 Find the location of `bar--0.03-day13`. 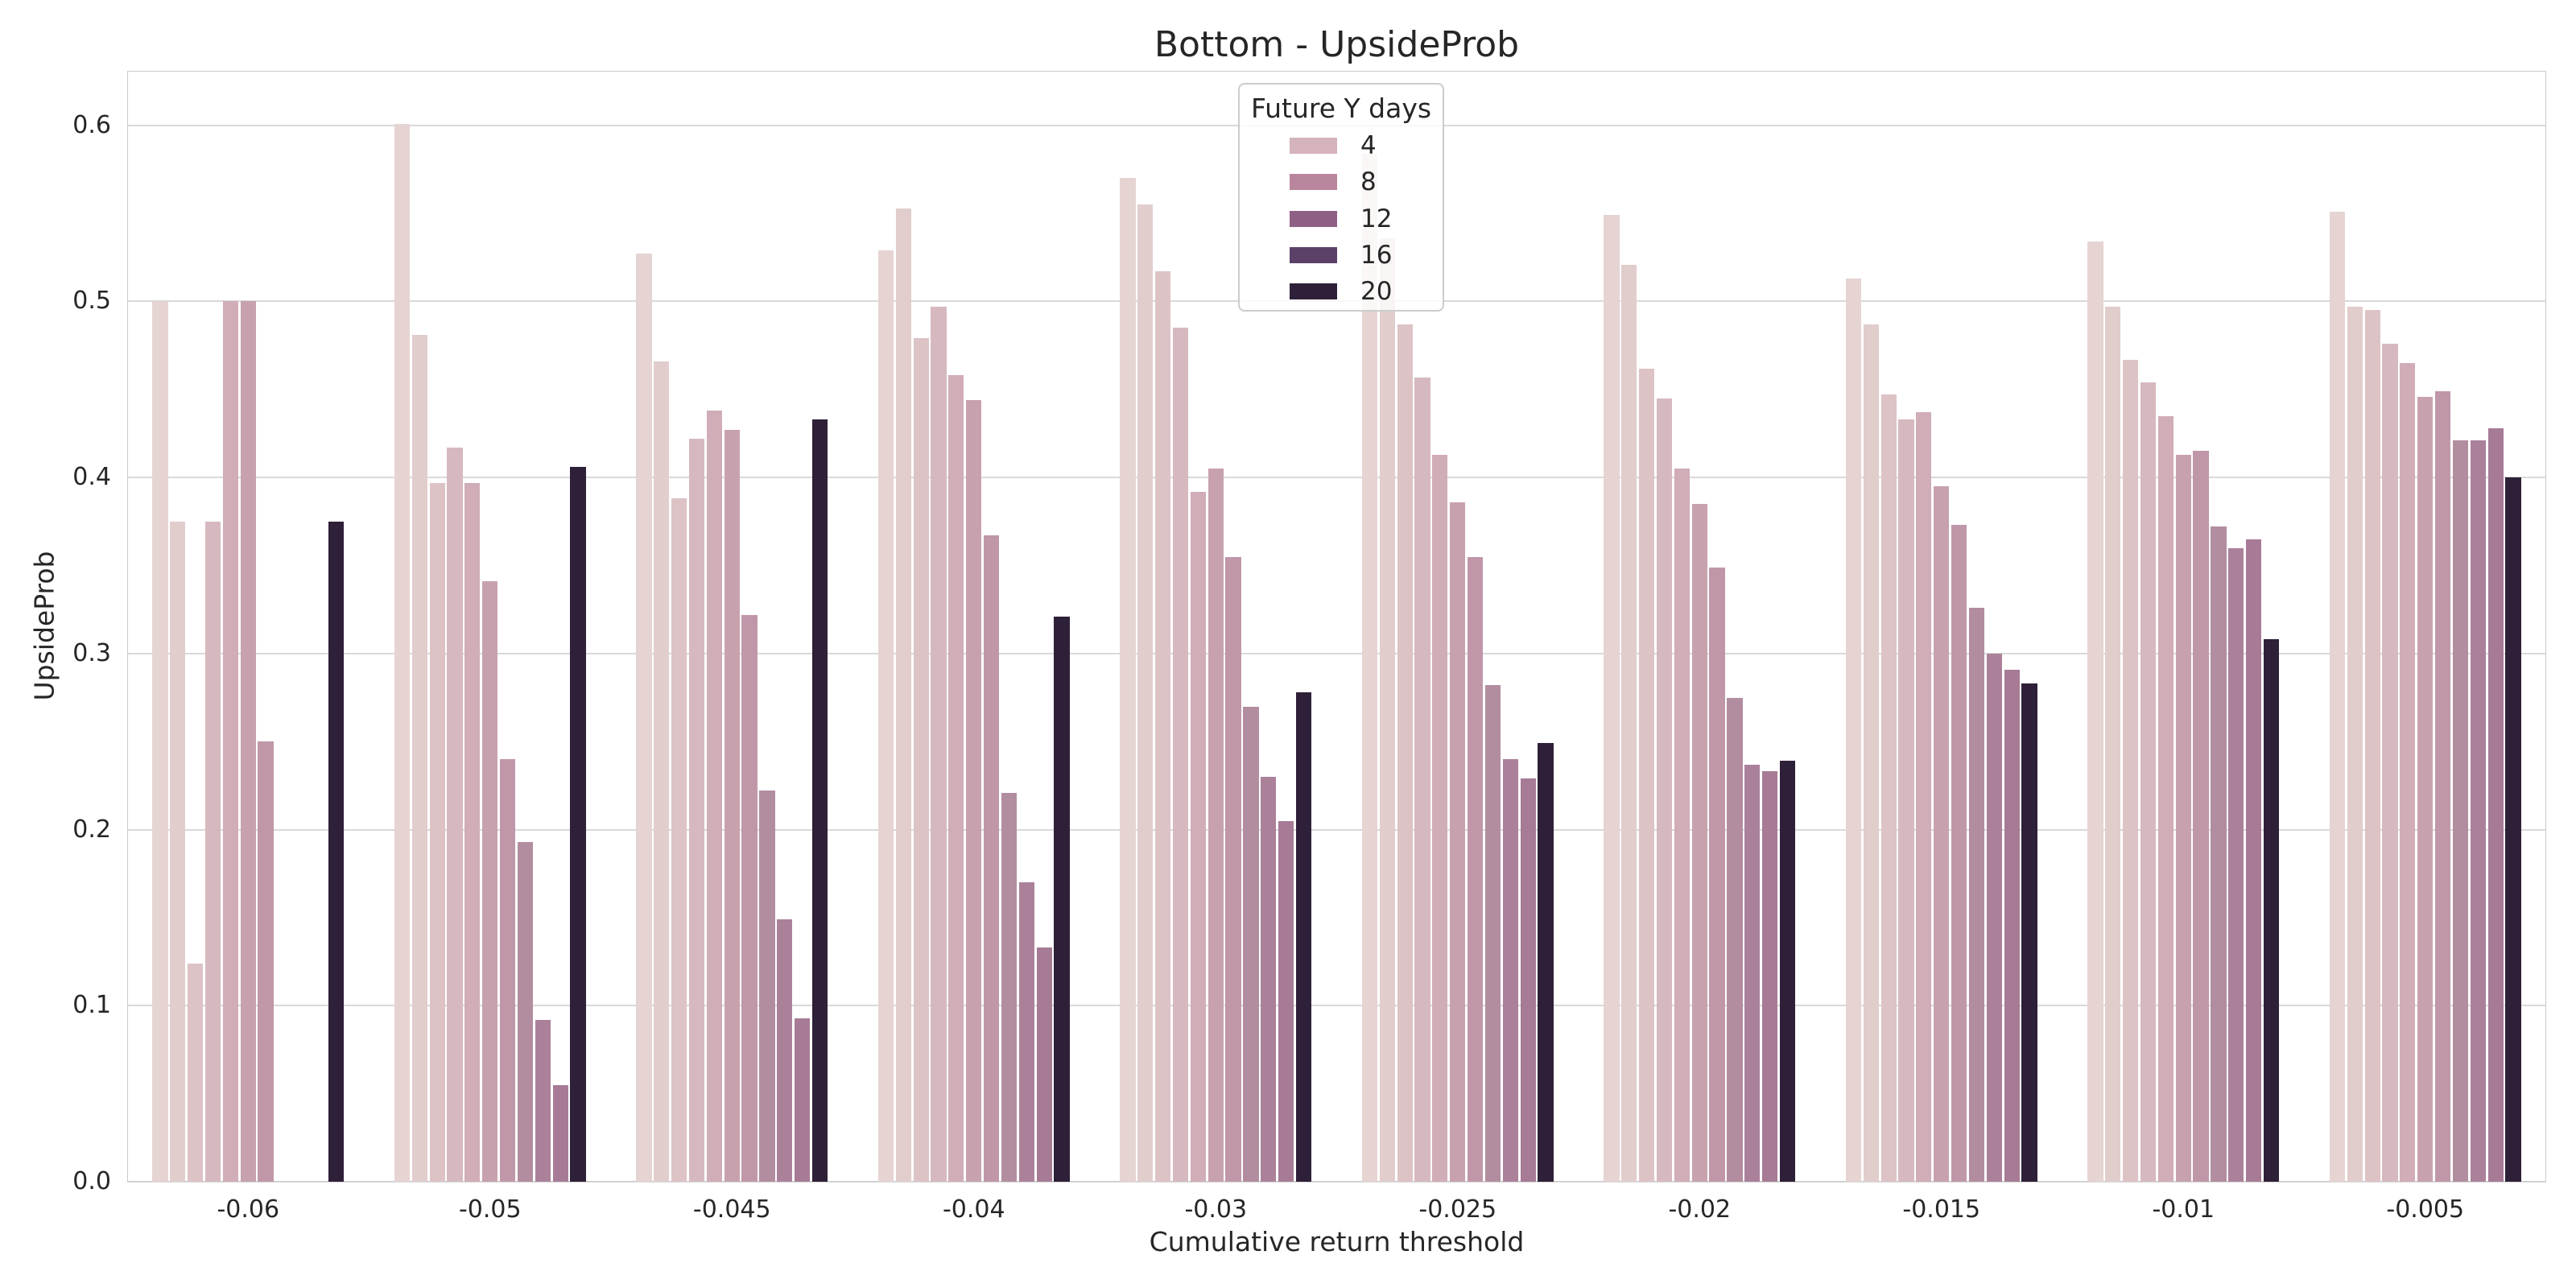

bar--0.03-day13 is located at coordinates (1286, 1001).